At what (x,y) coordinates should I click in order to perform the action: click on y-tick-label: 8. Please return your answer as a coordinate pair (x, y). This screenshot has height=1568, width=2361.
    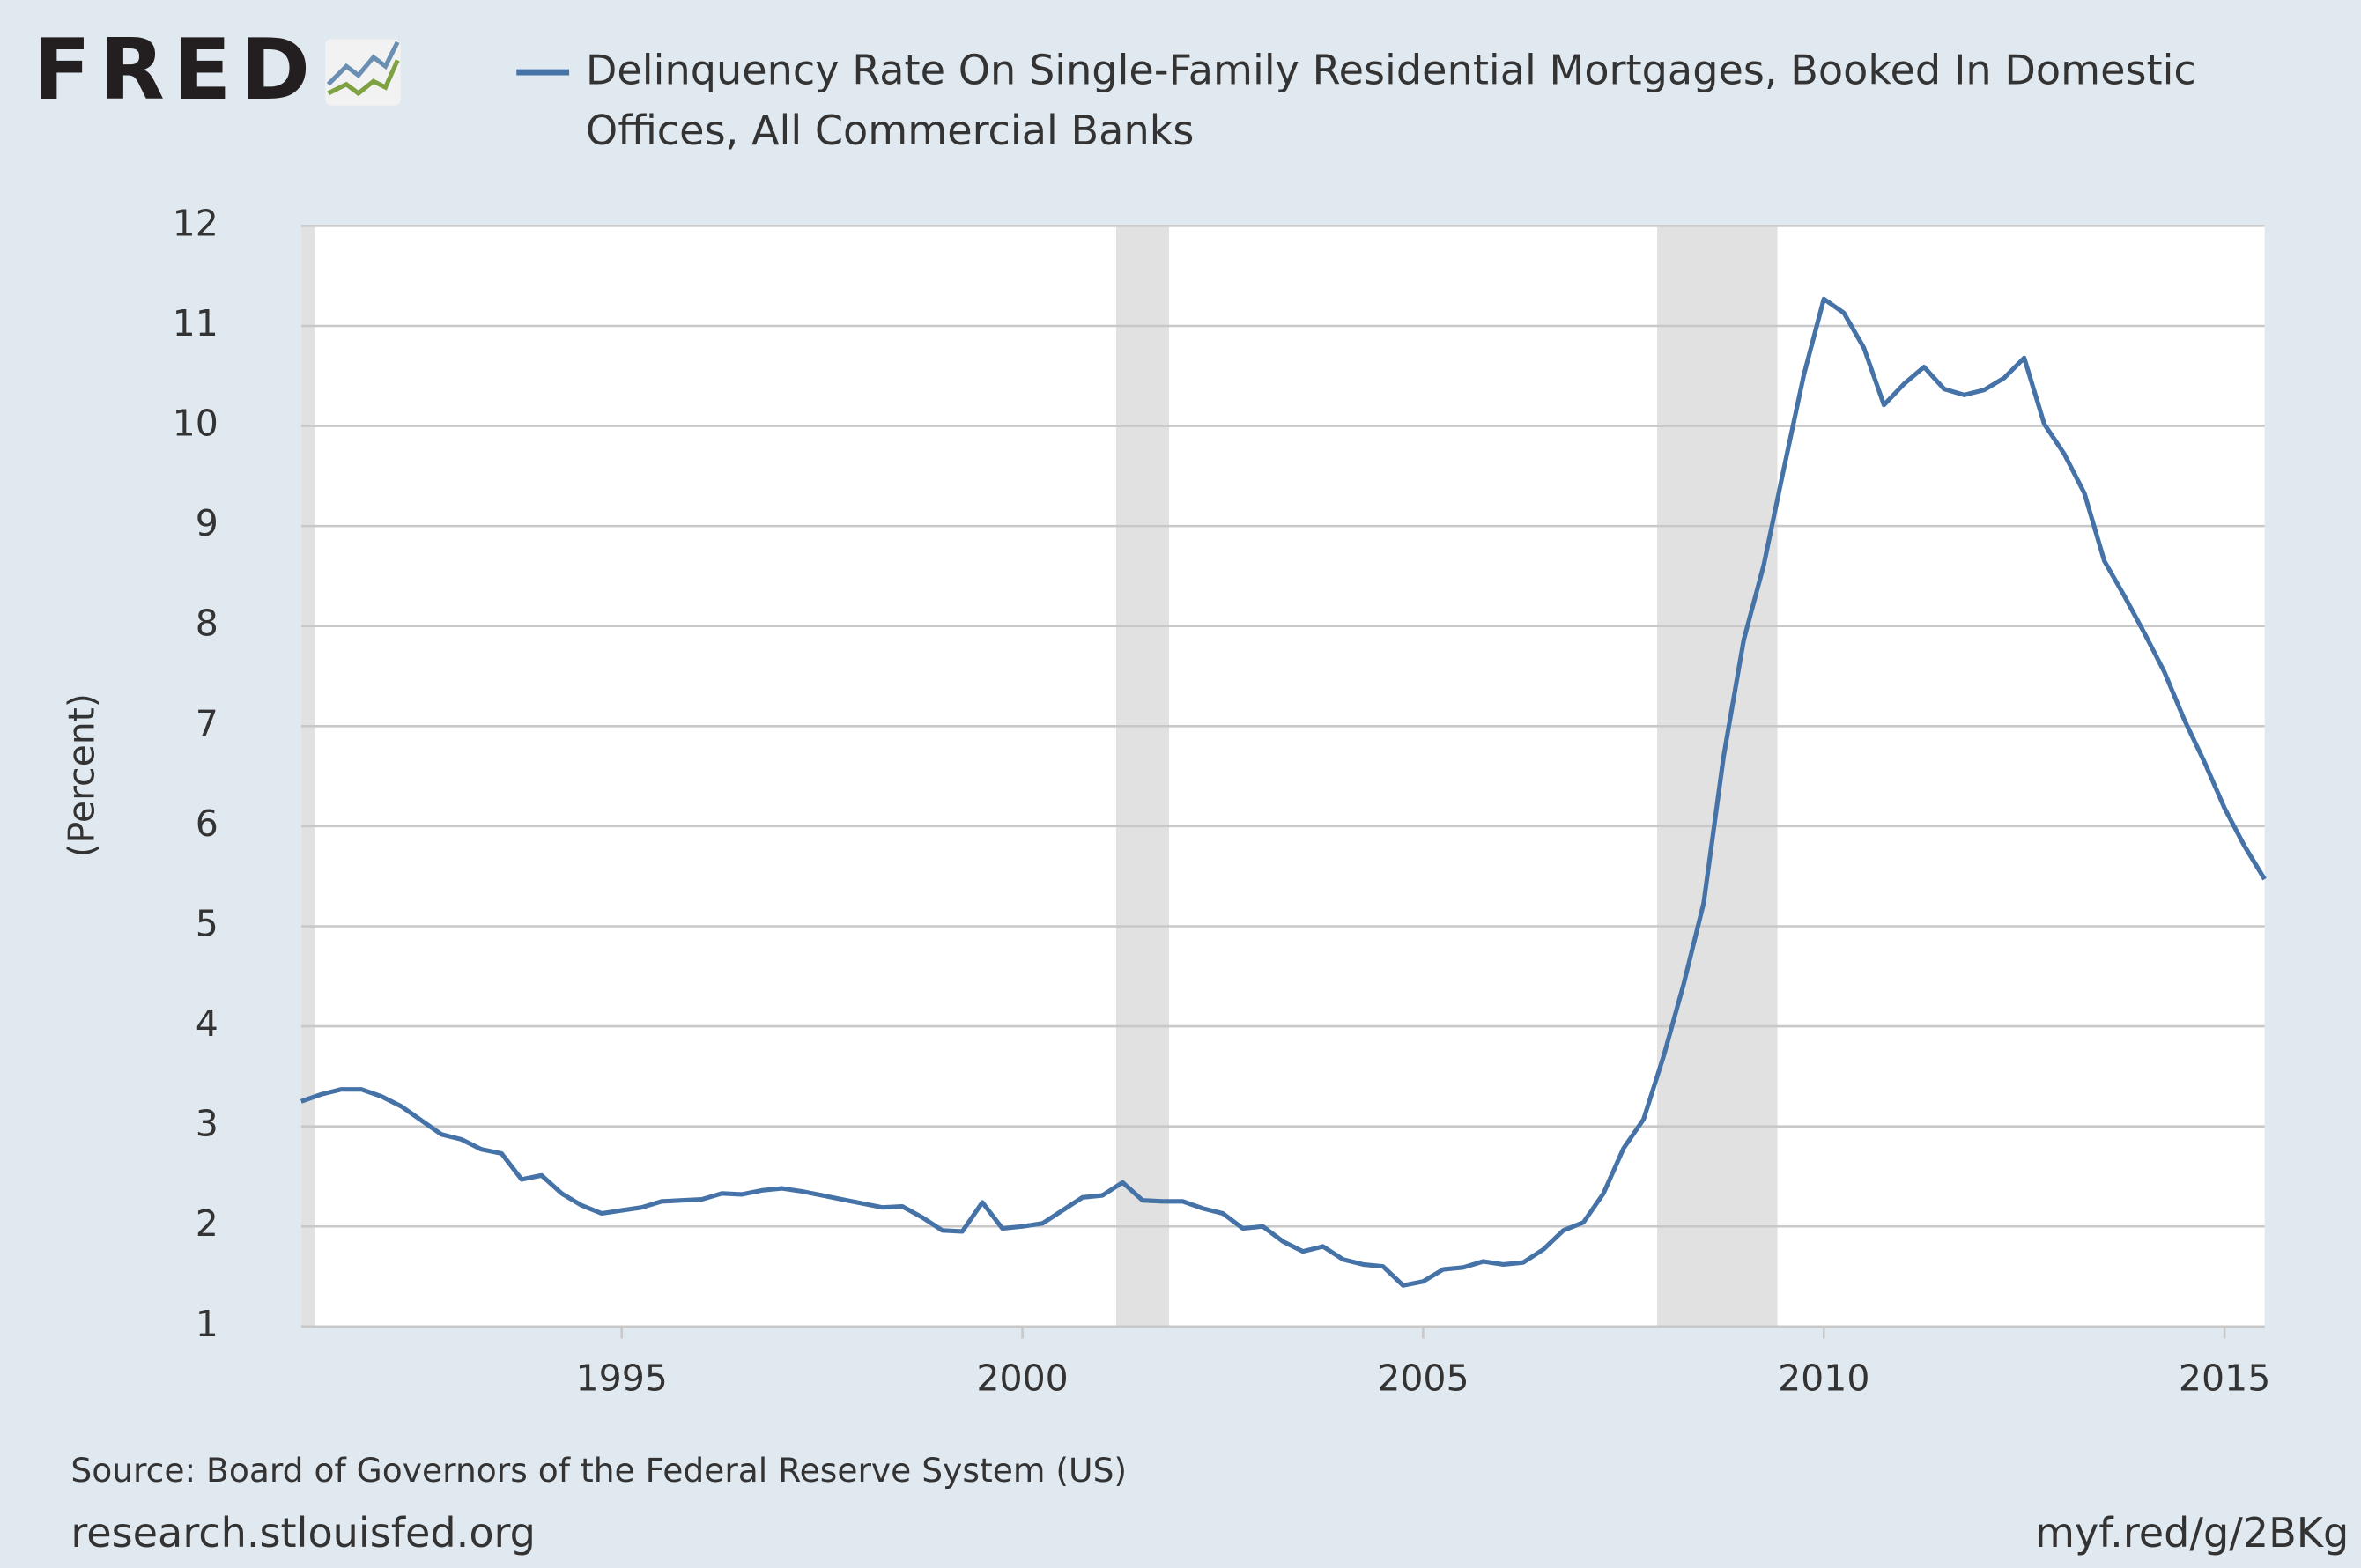
    Looking at the image, I should click on (207, 624).